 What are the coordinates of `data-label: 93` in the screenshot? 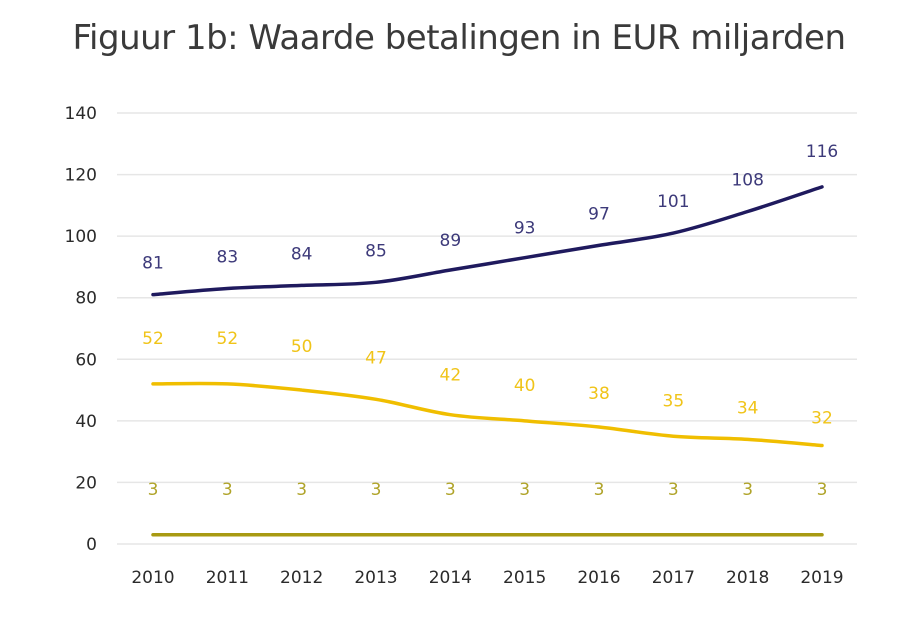 It's located at (525, 229).